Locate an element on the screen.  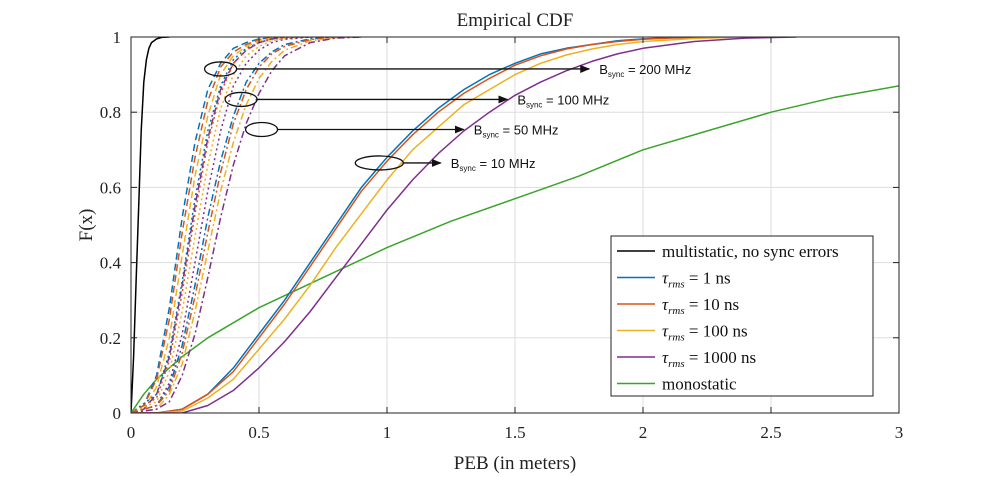
annotation-label: Bsync = 200 MHz is located at coordinates (645, 70).